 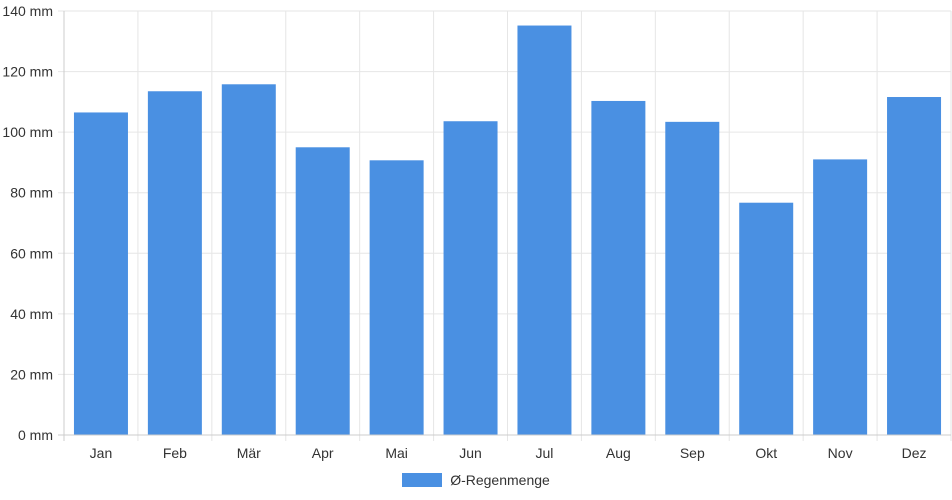 I want to click on legend: Ø-Regenmenge, so click(x=476, y=480).